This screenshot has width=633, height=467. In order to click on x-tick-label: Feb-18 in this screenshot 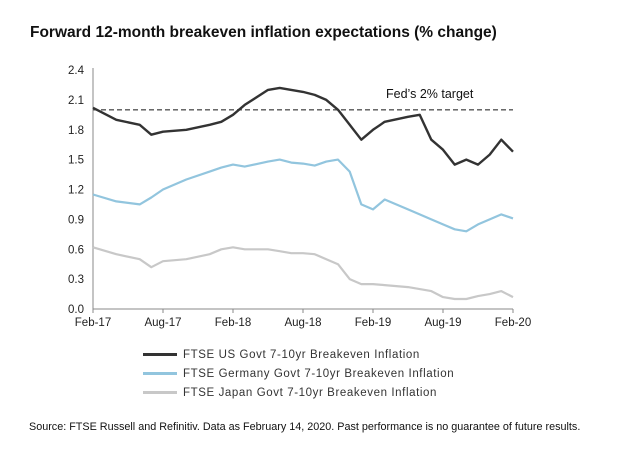, I will do `click(233, 323)`.